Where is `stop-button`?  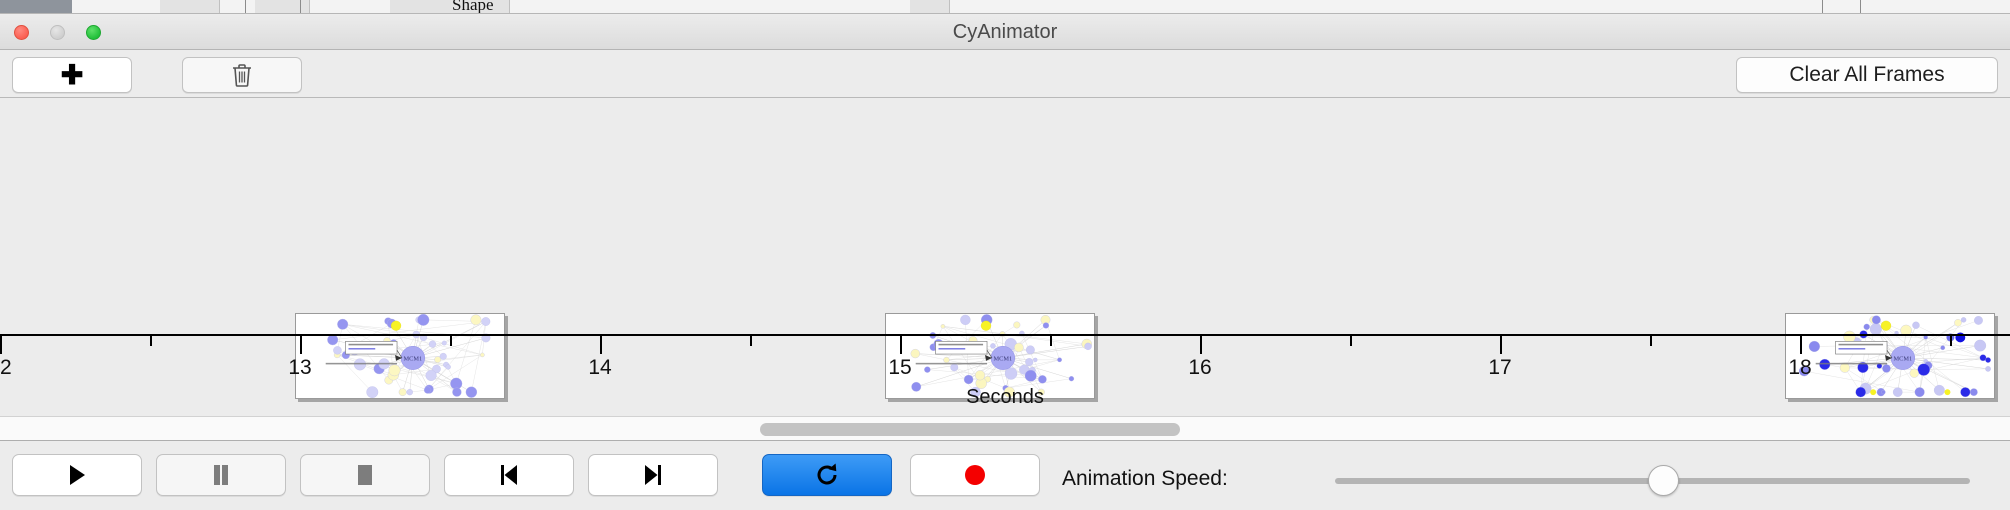
stop-button is located at coordinates (365, 475).